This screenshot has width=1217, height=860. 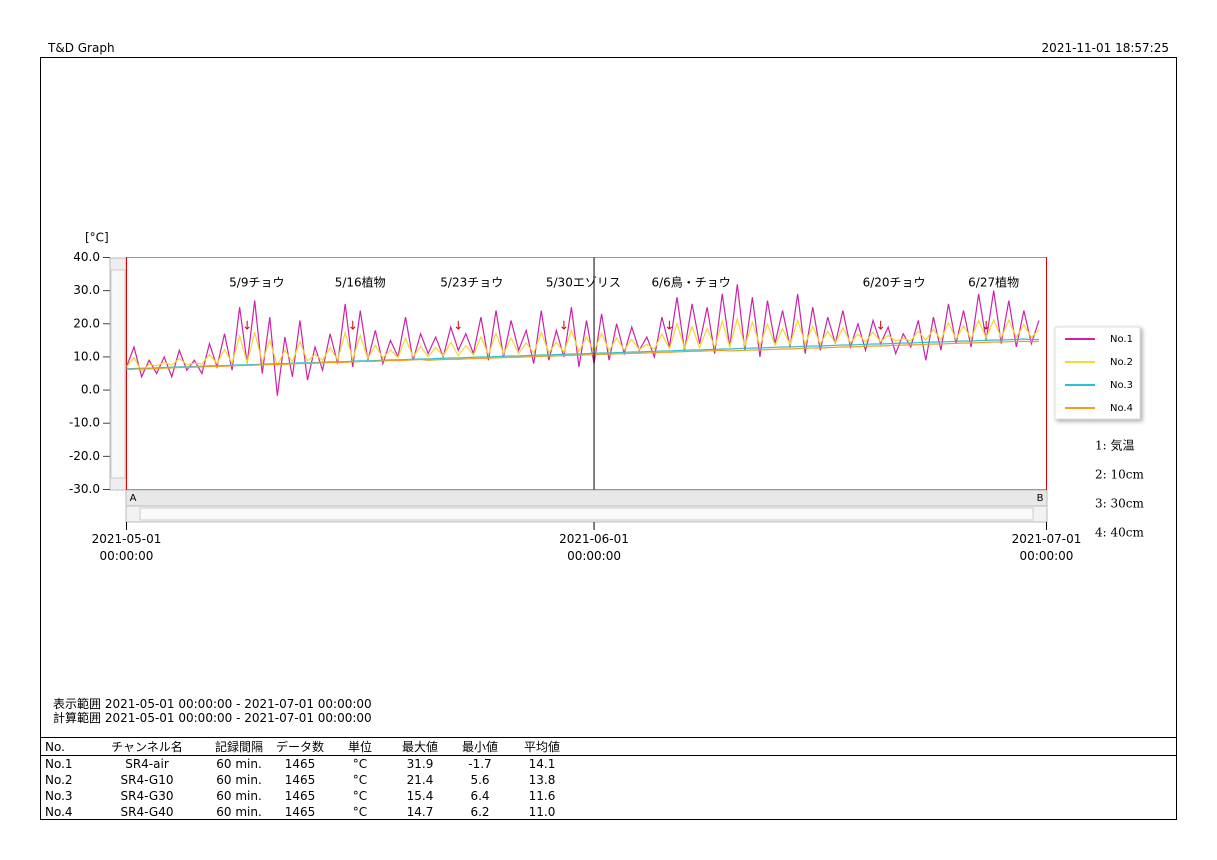 I want to click on y-tick-label: 40.0, so click(x=86, y=257).